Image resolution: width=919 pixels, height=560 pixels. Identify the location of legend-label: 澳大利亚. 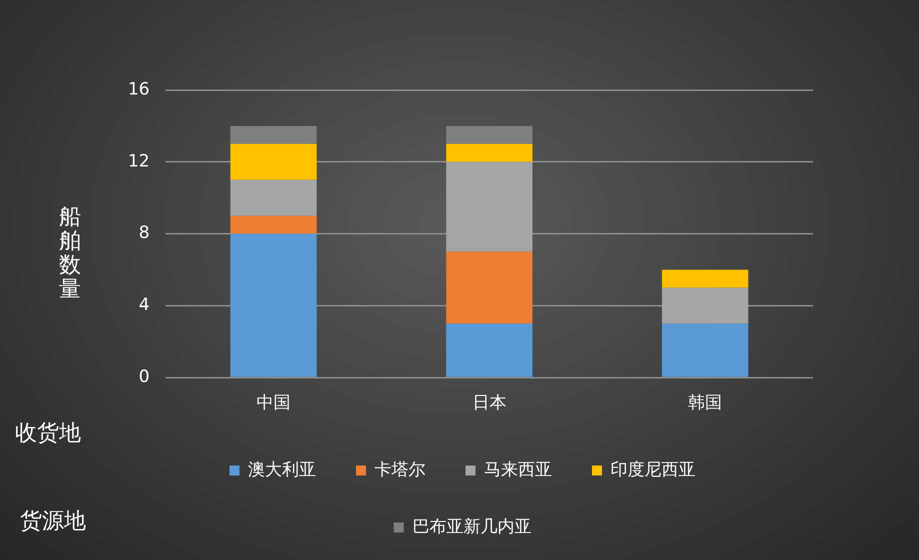
(282, 470).